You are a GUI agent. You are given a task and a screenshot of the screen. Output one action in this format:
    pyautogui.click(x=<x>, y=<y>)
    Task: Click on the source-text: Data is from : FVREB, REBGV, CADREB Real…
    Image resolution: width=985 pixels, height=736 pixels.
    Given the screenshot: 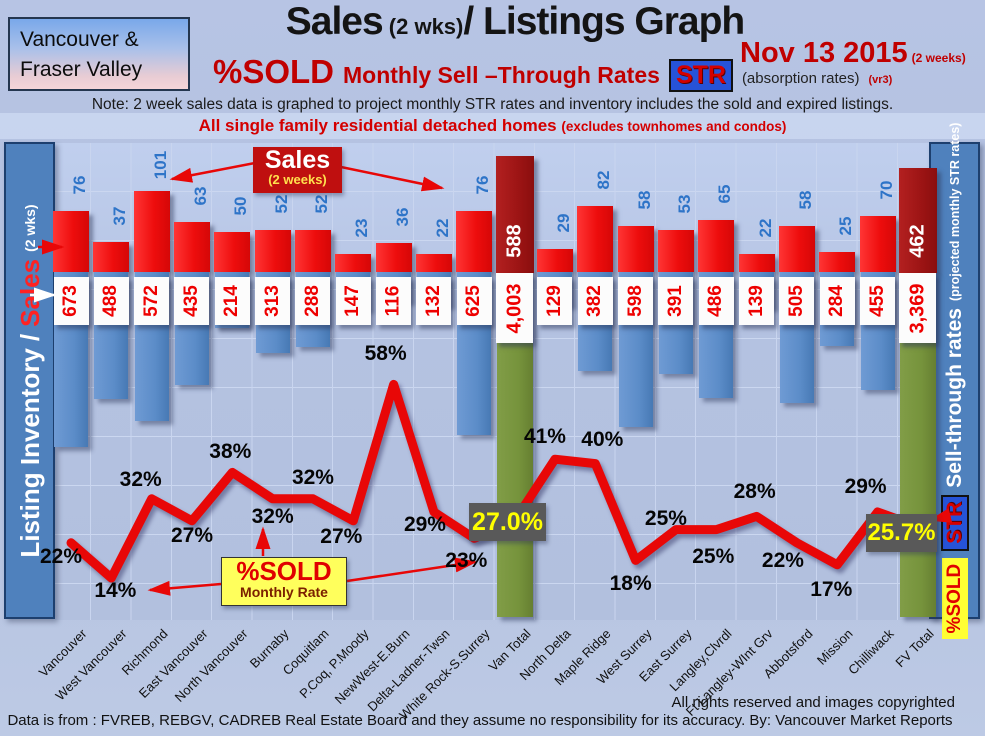 What is the action you would take?
    pyautogui.click(x=480, y=720)
    